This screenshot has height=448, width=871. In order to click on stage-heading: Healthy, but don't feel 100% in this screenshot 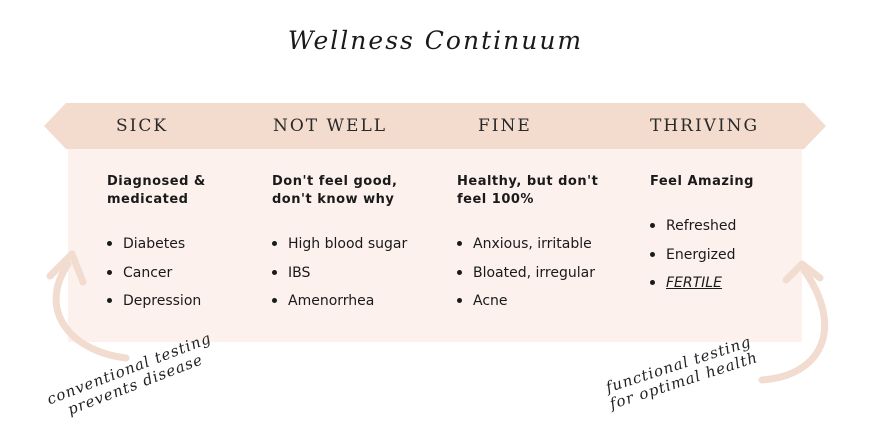, I will do `click(542, 191)`.